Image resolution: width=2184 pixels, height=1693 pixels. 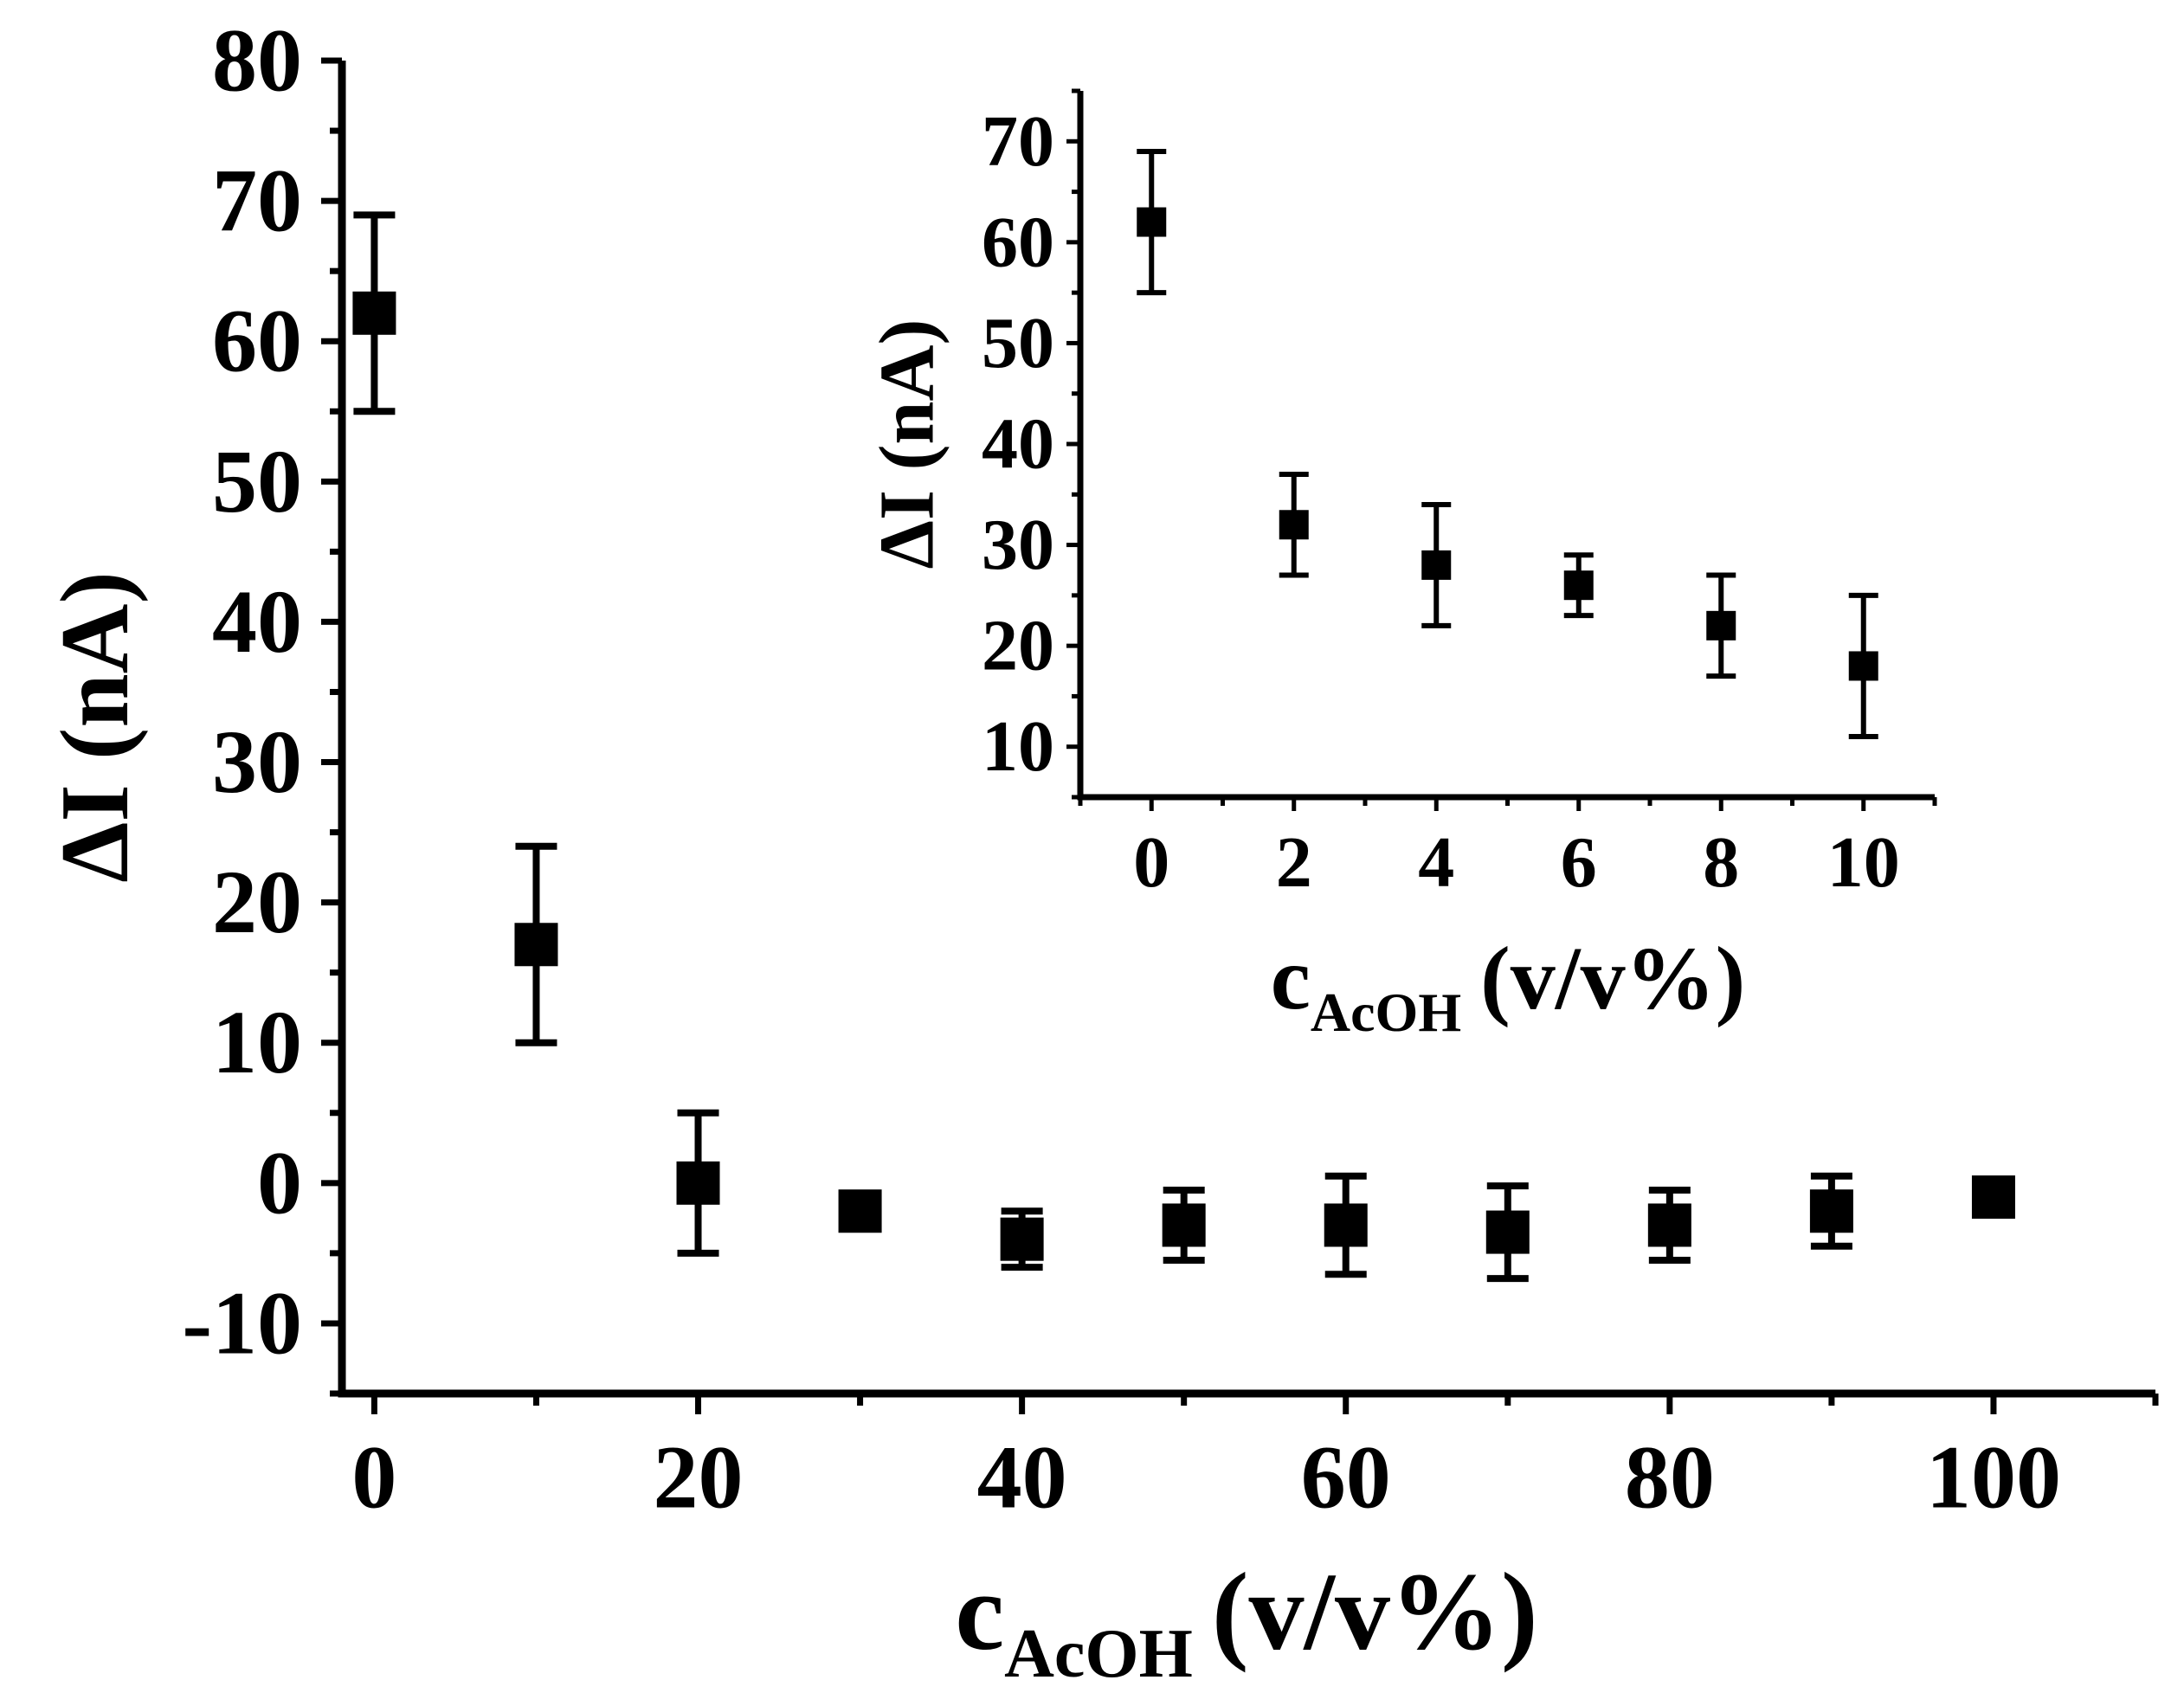 I want to click on y-tick-label: 80, so click(x=257, y=61).